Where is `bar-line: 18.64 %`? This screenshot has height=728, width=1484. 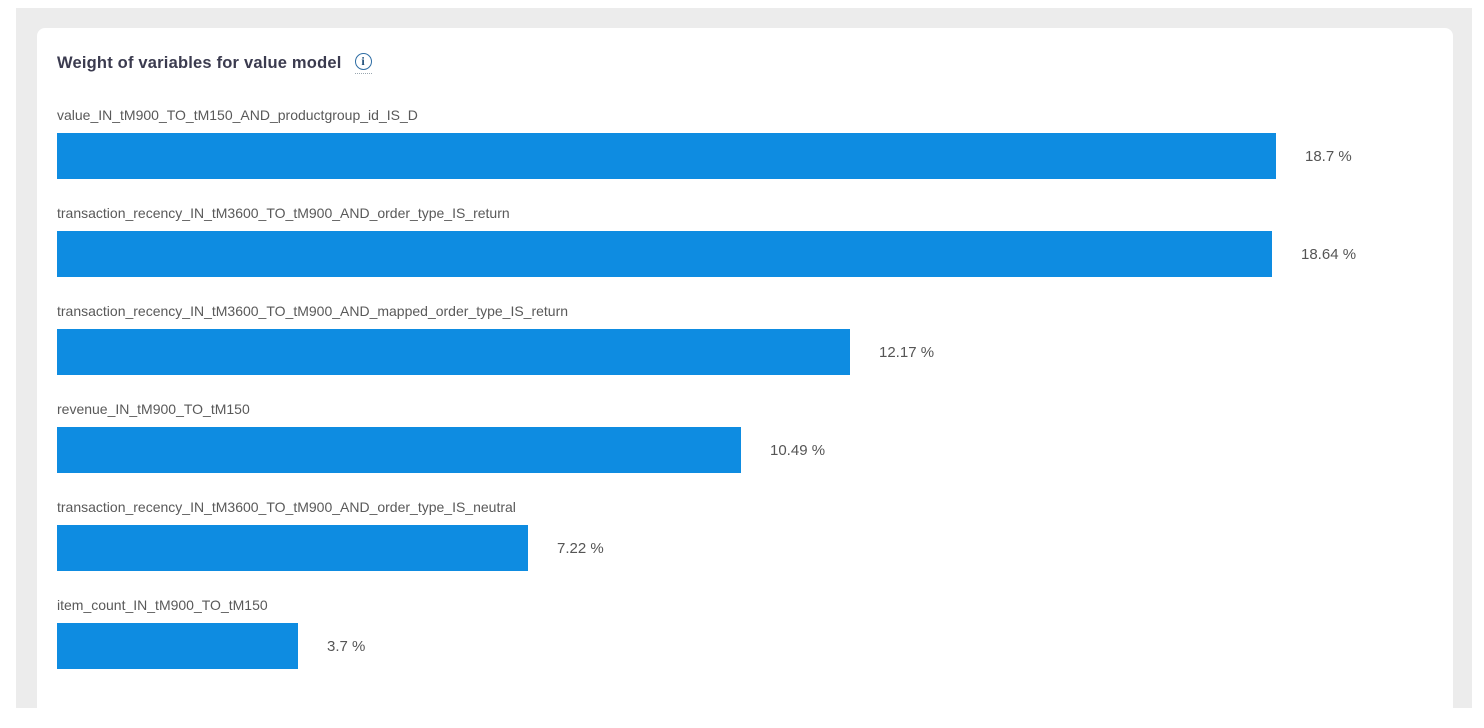 bar-line: 18.64 % is located at coordinates (755, 254).